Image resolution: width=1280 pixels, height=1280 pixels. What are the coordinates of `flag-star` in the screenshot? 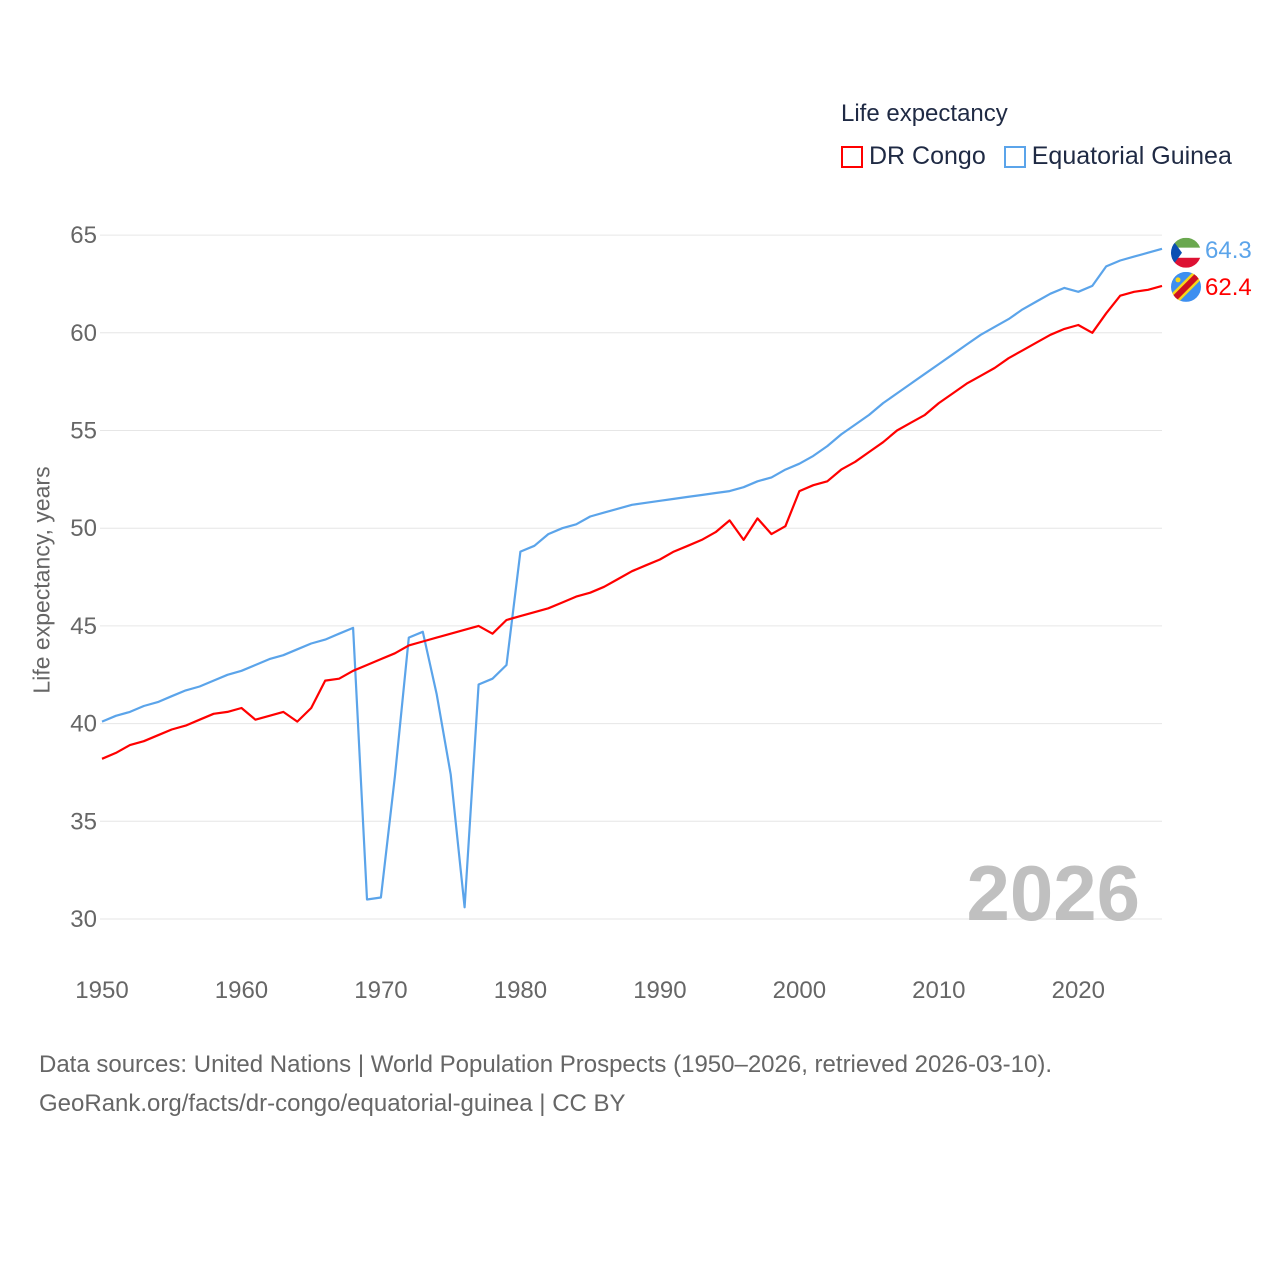 It's located at (1178, 280).